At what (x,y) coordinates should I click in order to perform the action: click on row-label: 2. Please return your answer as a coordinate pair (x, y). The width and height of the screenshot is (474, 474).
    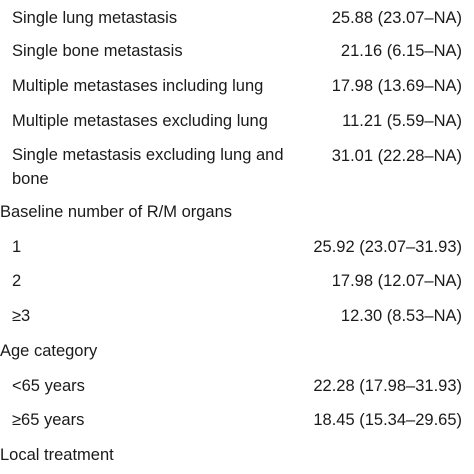
    Looking at the image, I should click on (17, 281).